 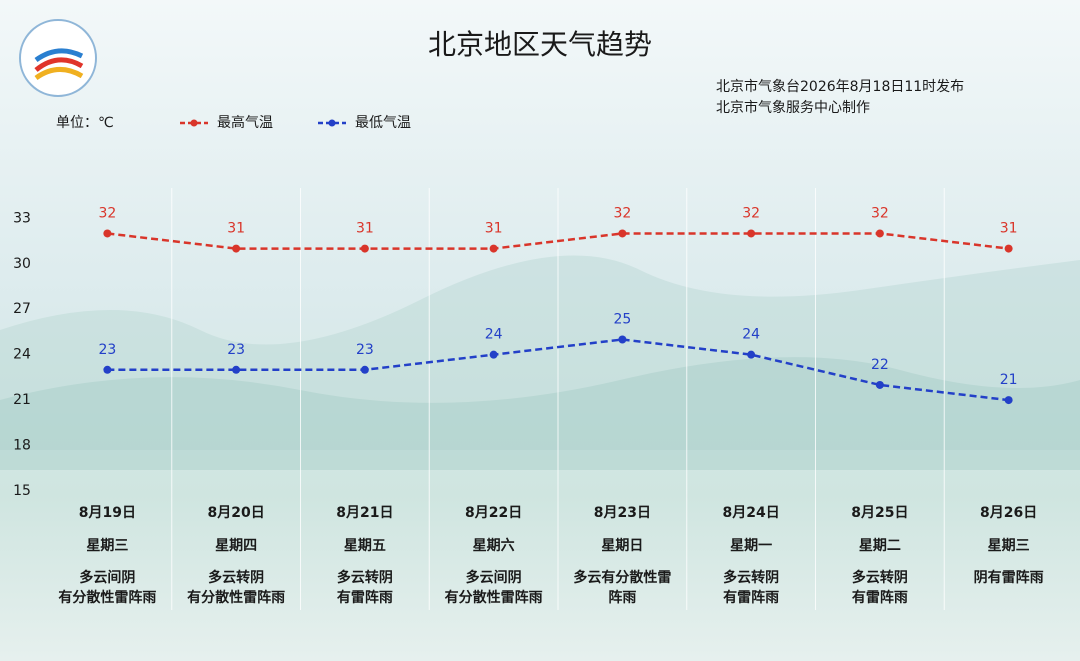 What do you see at coordinates (236, 546) in the screenshot?
I see `day-name: 星期四` at bounding box center [236, 546].